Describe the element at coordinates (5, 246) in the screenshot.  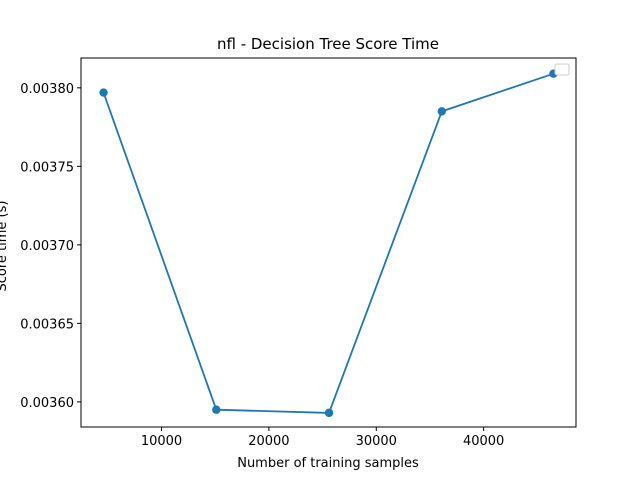
I see `y-axis-label: Score time (s)` at that location.